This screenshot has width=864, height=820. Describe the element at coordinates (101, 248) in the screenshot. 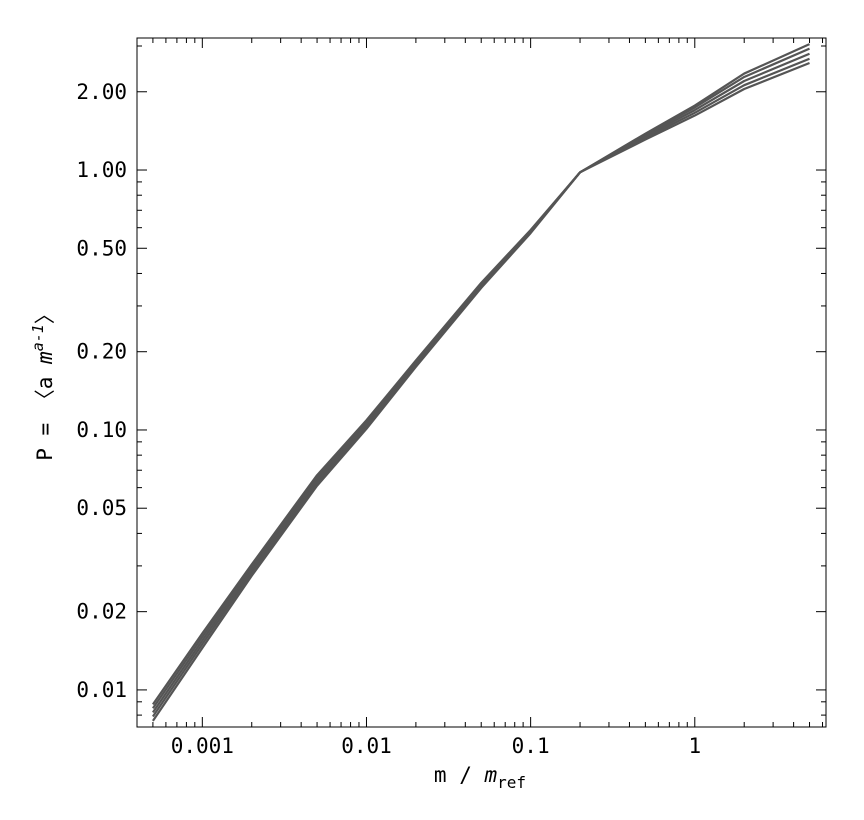

I see `y-tick-label: 0.50` at that location.